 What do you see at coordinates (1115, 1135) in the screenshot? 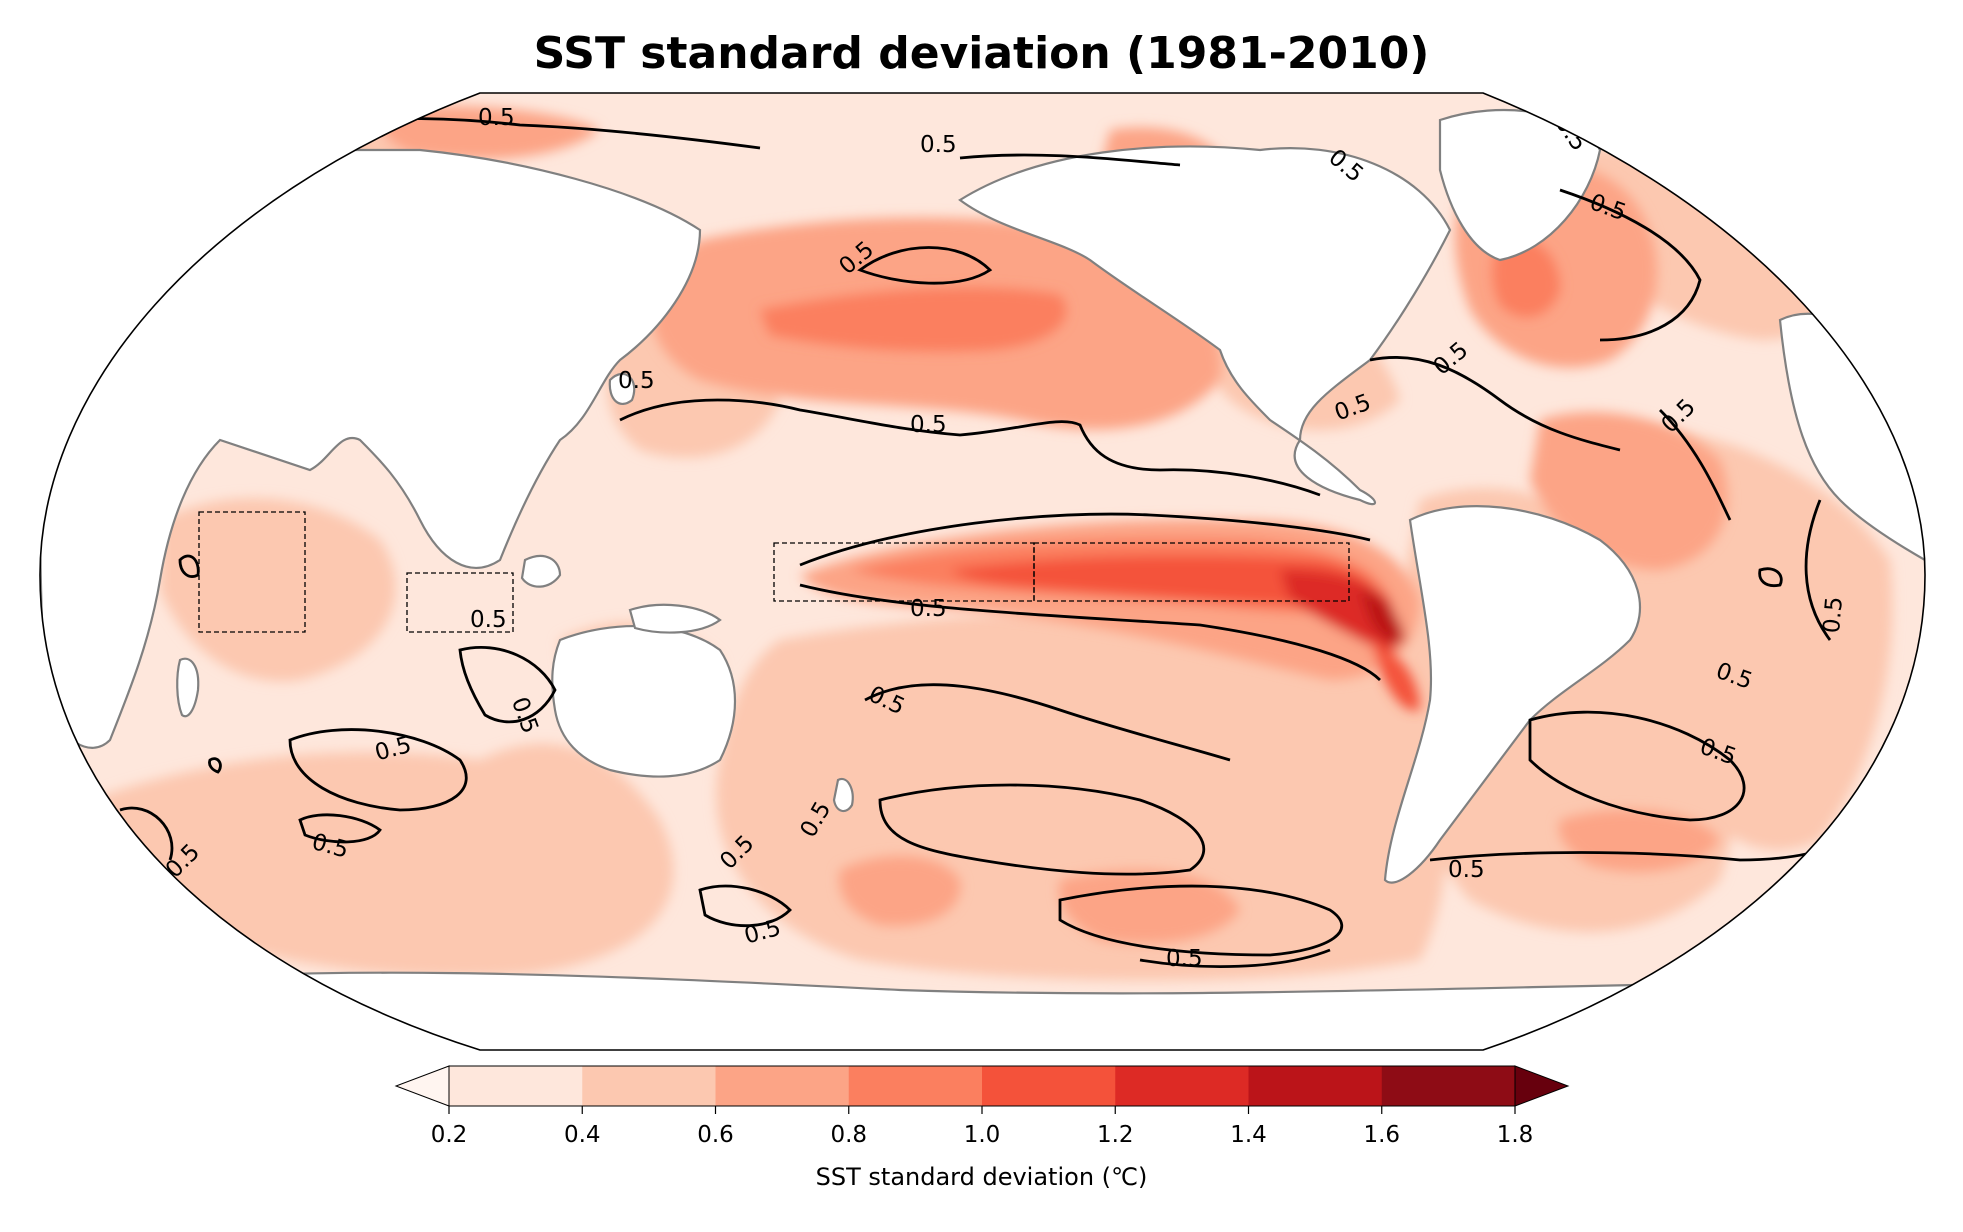
I see `colorbar-tick-label: 1.2` at bounding box center [1115, 1135].